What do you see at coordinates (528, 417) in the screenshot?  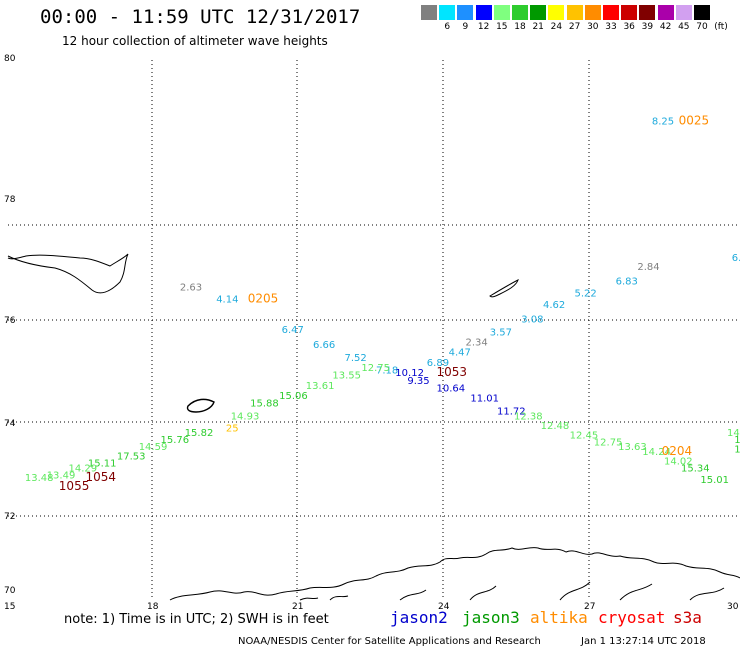 I see `wave-height-value: 12.38` at bounding box center [528, 417].